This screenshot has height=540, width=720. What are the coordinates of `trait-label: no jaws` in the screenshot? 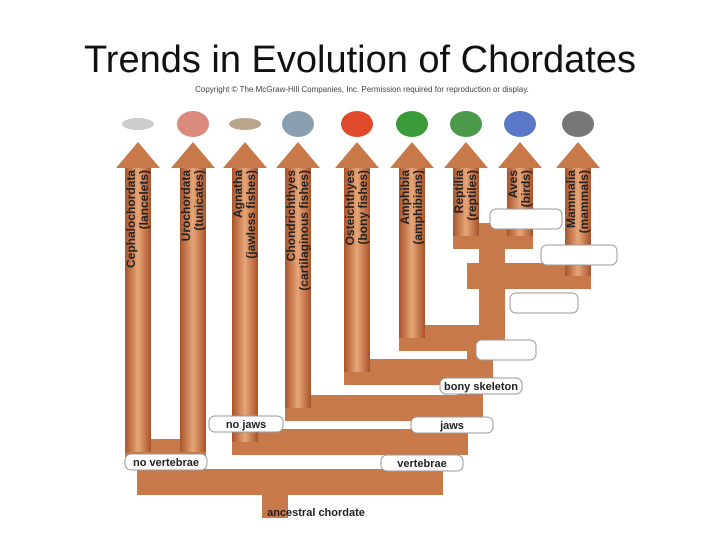 It's located at (246, 425).